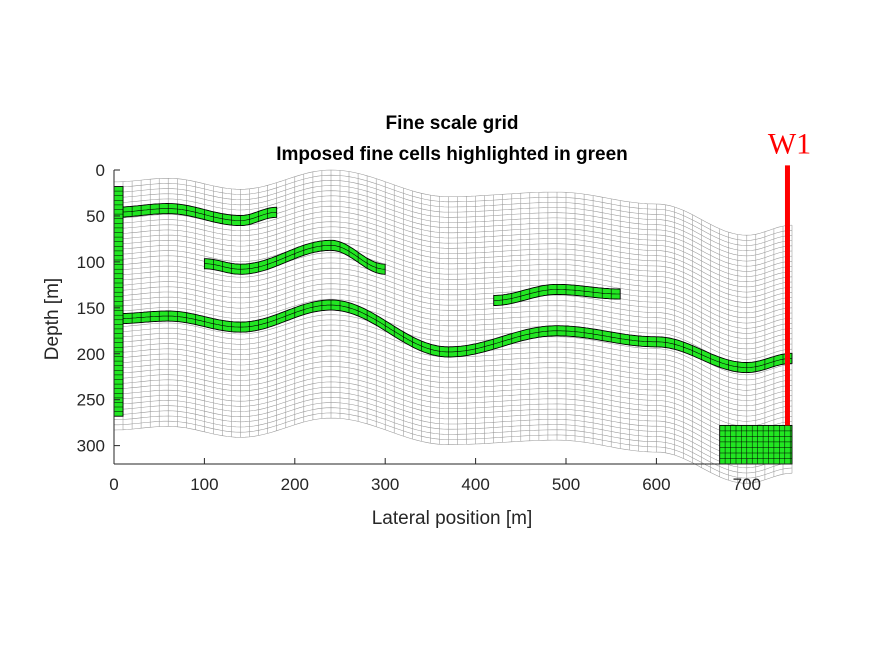 The height and width of the screenshot is (656, 875). What do you see at coordinates (52, 319) in the screenshot?
I see `y-axis-label: Depth [m]` at bounding box center [52, 319].